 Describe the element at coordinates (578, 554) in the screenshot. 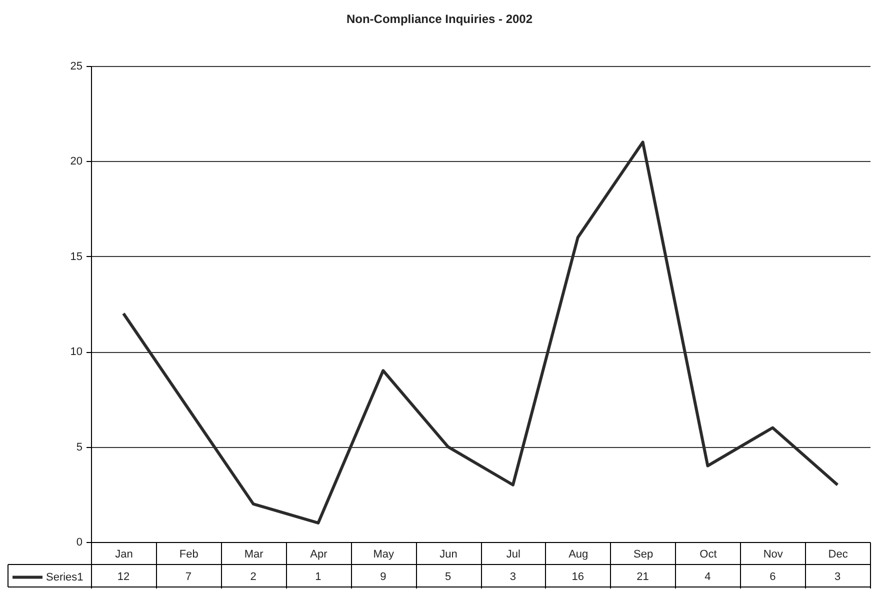

I see `x-tick-label: Aug` at that location.